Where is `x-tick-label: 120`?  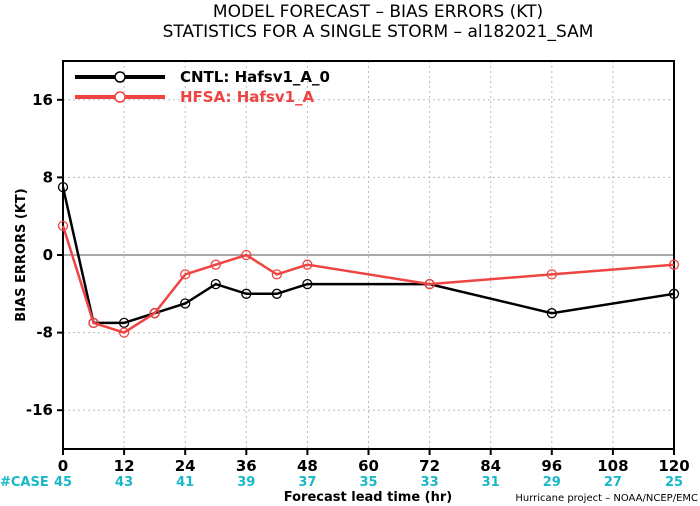
x-tick-label: 120 is located at coordinates (673, 466).